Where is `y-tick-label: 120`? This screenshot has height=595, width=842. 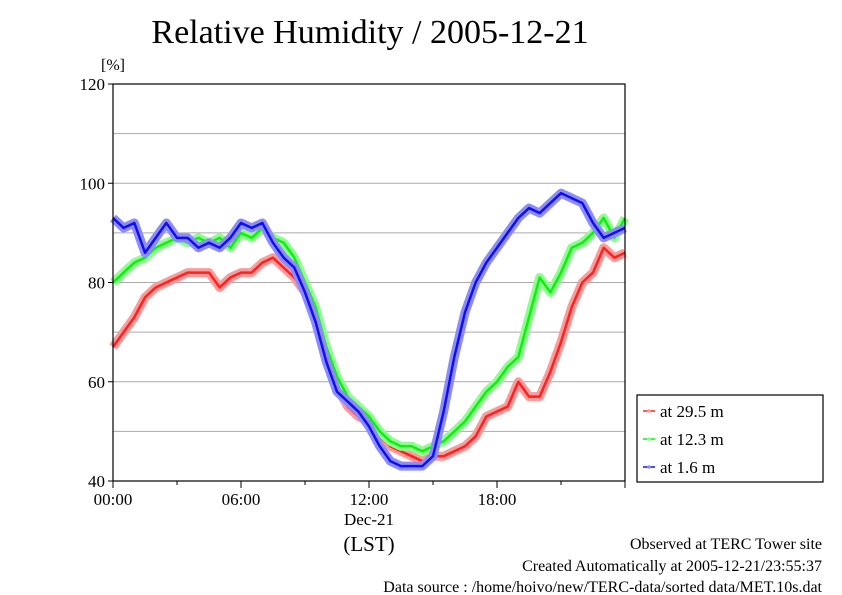 y-tick-label: 120 is located at coordinates (93, 84).